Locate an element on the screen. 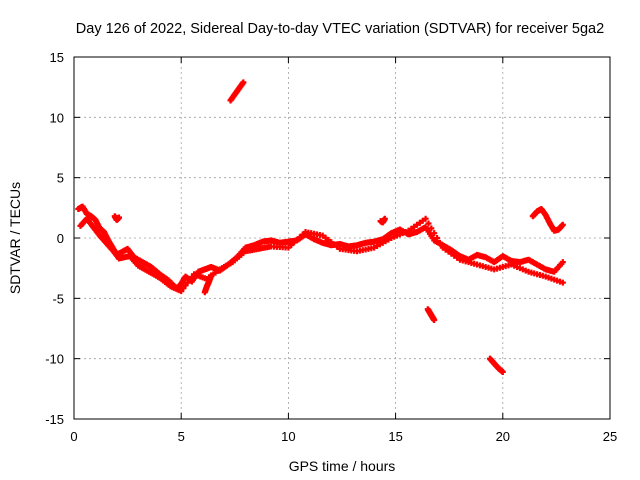 This screenshot has height=480, width=640. y-tick-label: -10 is located at coordinates (54, 359).